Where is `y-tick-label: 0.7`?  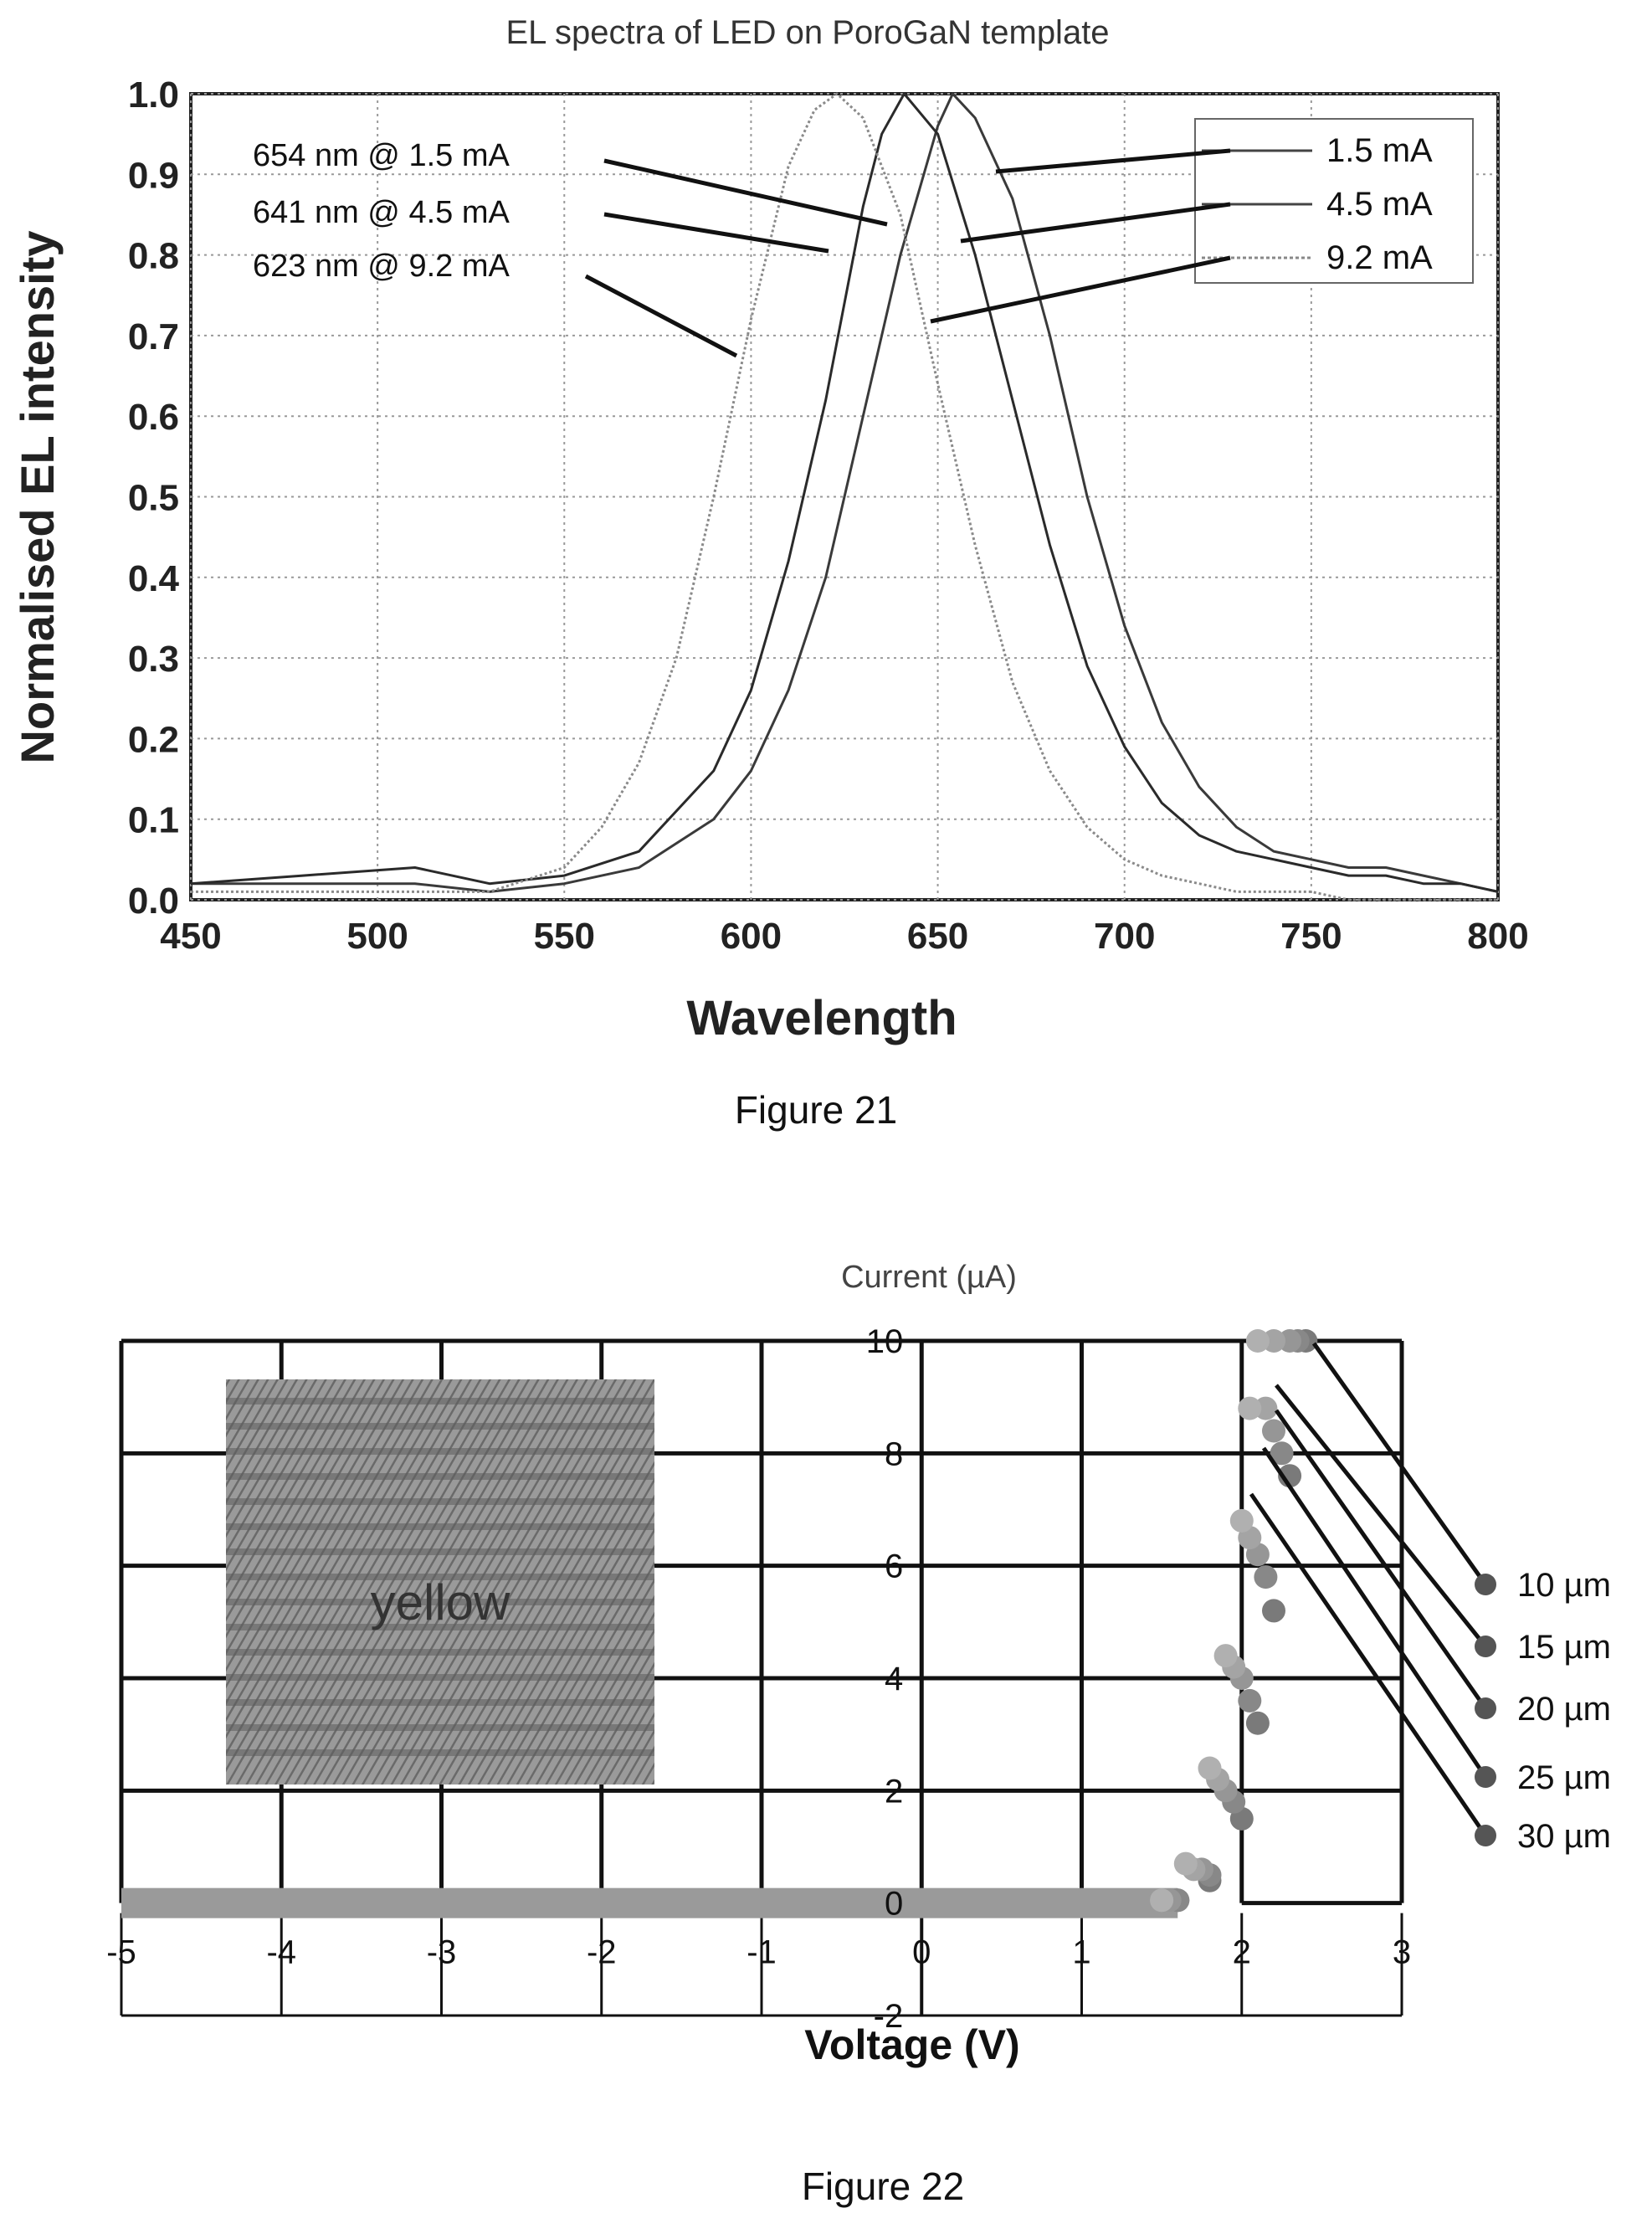
y-tick-label: 0.7 is located at coordinates (153, 336).